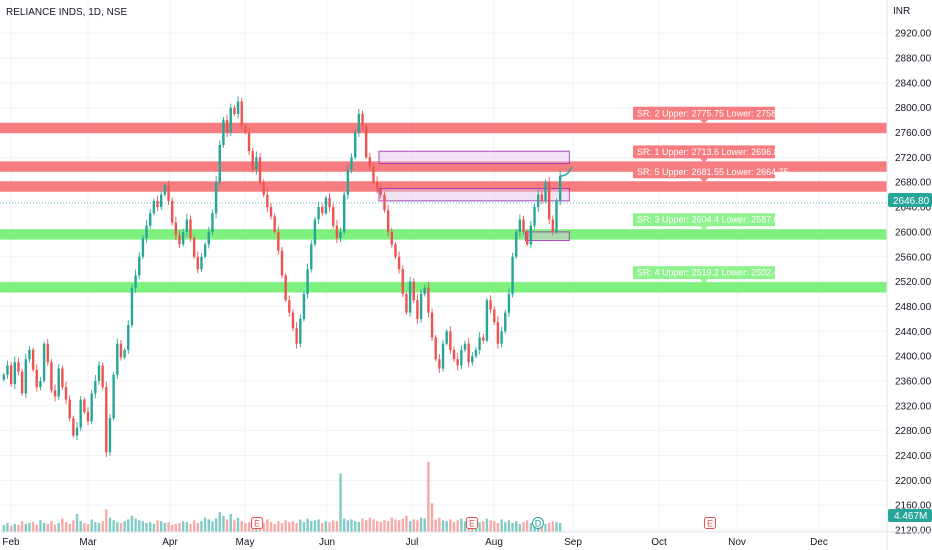 The image size is (932, 550). Describe the element at coordinates (913, 158) in the screenshot. I see `y-tick-label: 2720.00` at that location.